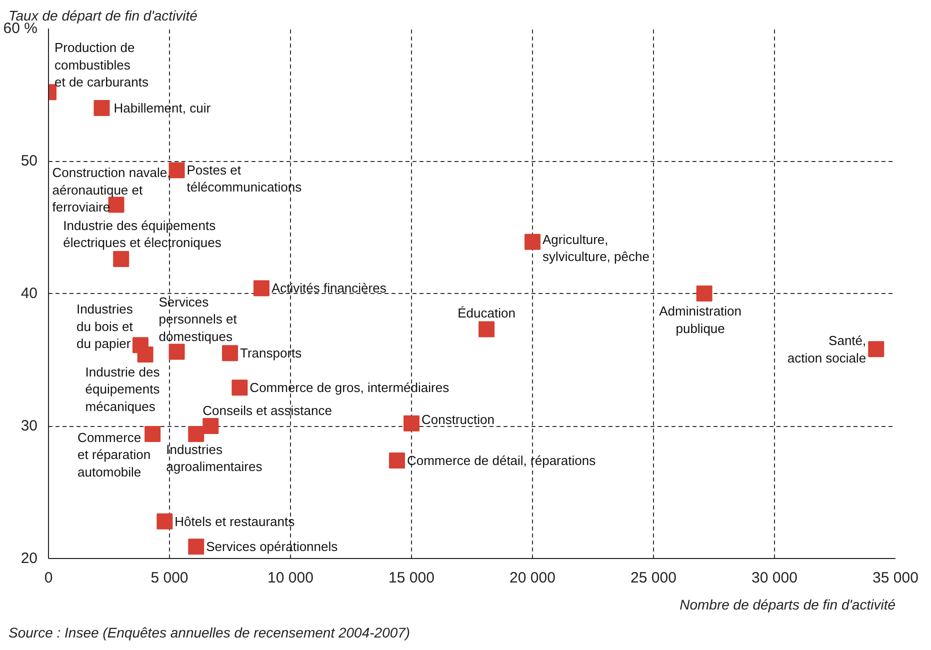 The height and width of the screenshot is (650, 931). I want to click on annotation: Industrie des équipements mécaniques, so click(122, 389).